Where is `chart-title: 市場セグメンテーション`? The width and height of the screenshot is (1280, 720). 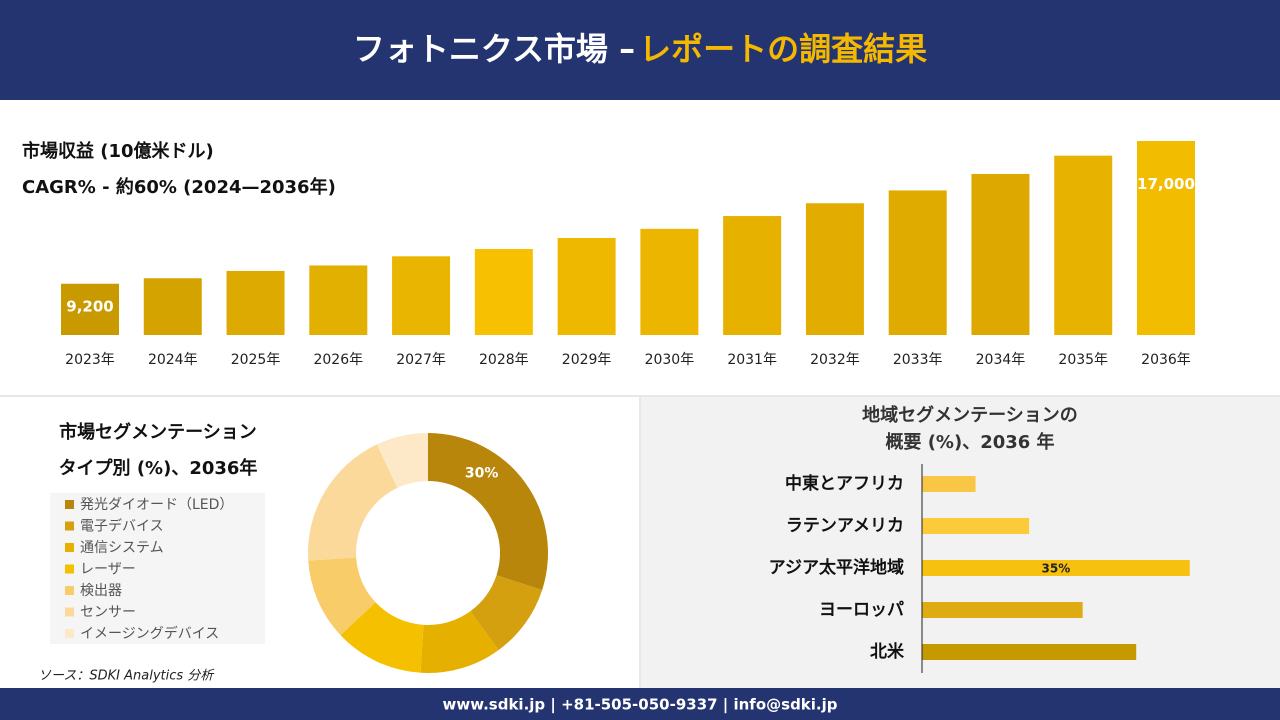
chart-title: 市場セグメンテーション is located at coordinates (158, 432).